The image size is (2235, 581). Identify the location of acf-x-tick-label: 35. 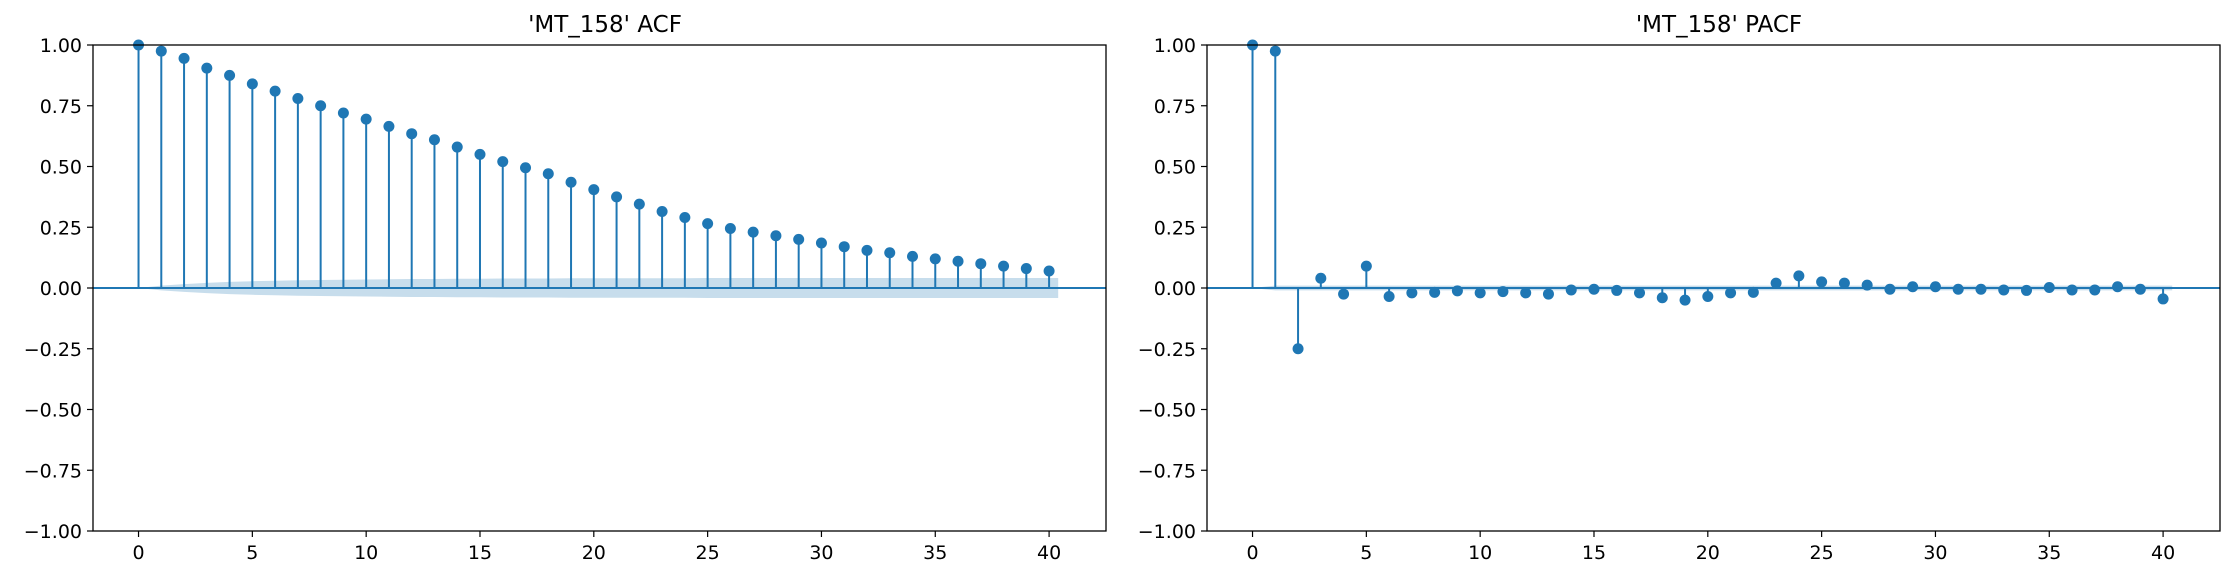
(935, 553).